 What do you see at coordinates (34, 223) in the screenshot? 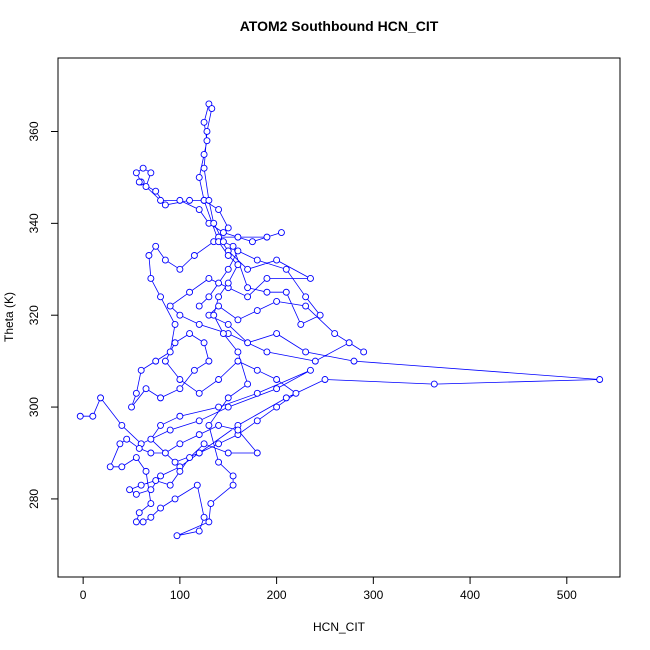
I see `y-tick-label: 340` at bounding box center [34, 223].